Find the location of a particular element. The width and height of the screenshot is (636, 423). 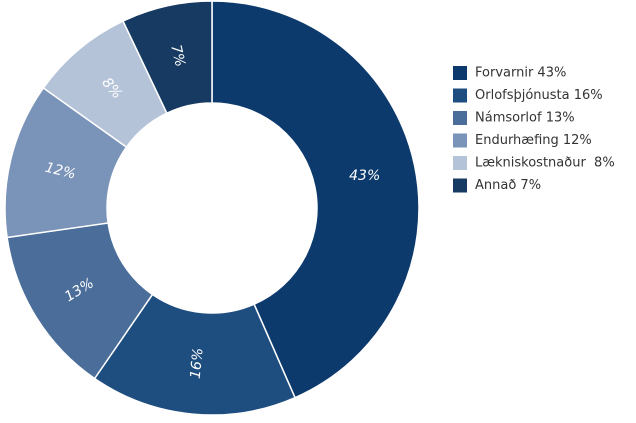

slice-label: 43% is located at coordinates (364, 176).